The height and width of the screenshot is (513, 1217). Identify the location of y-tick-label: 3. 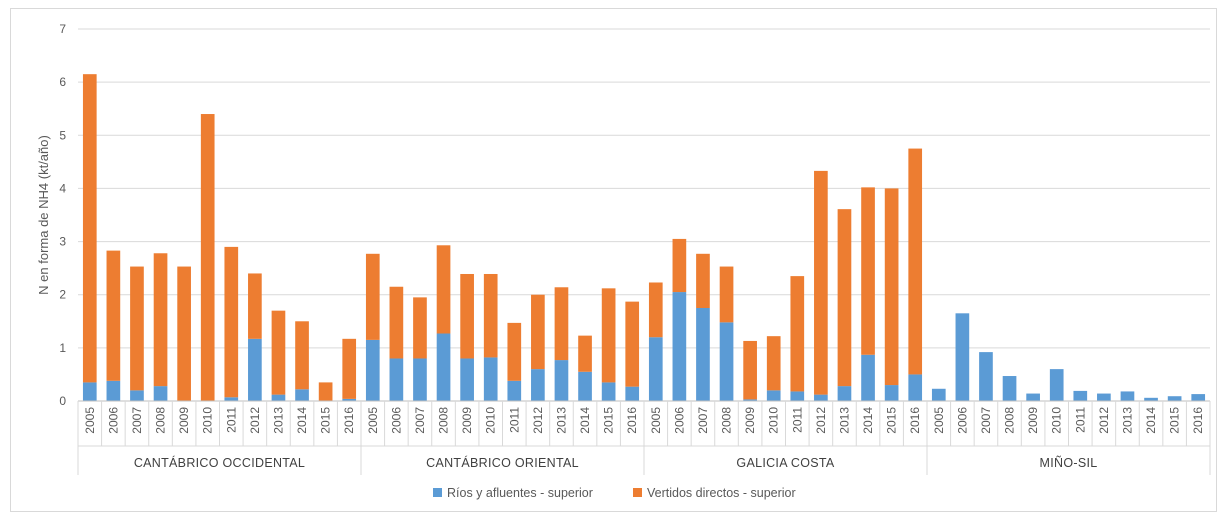
(62, 242).